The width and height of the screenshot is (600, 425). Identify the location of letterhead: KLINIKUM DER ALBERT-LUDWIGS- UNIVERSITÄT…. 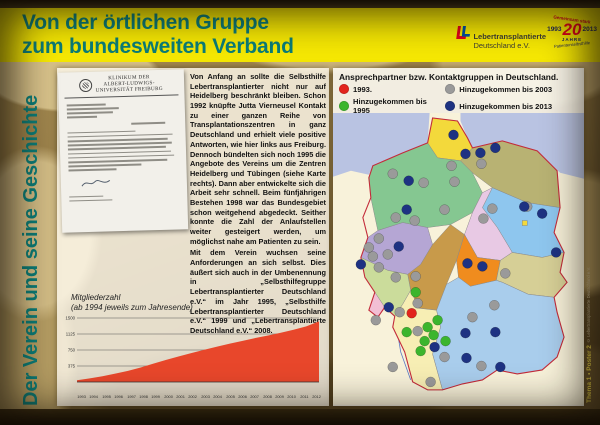
(121, 86).